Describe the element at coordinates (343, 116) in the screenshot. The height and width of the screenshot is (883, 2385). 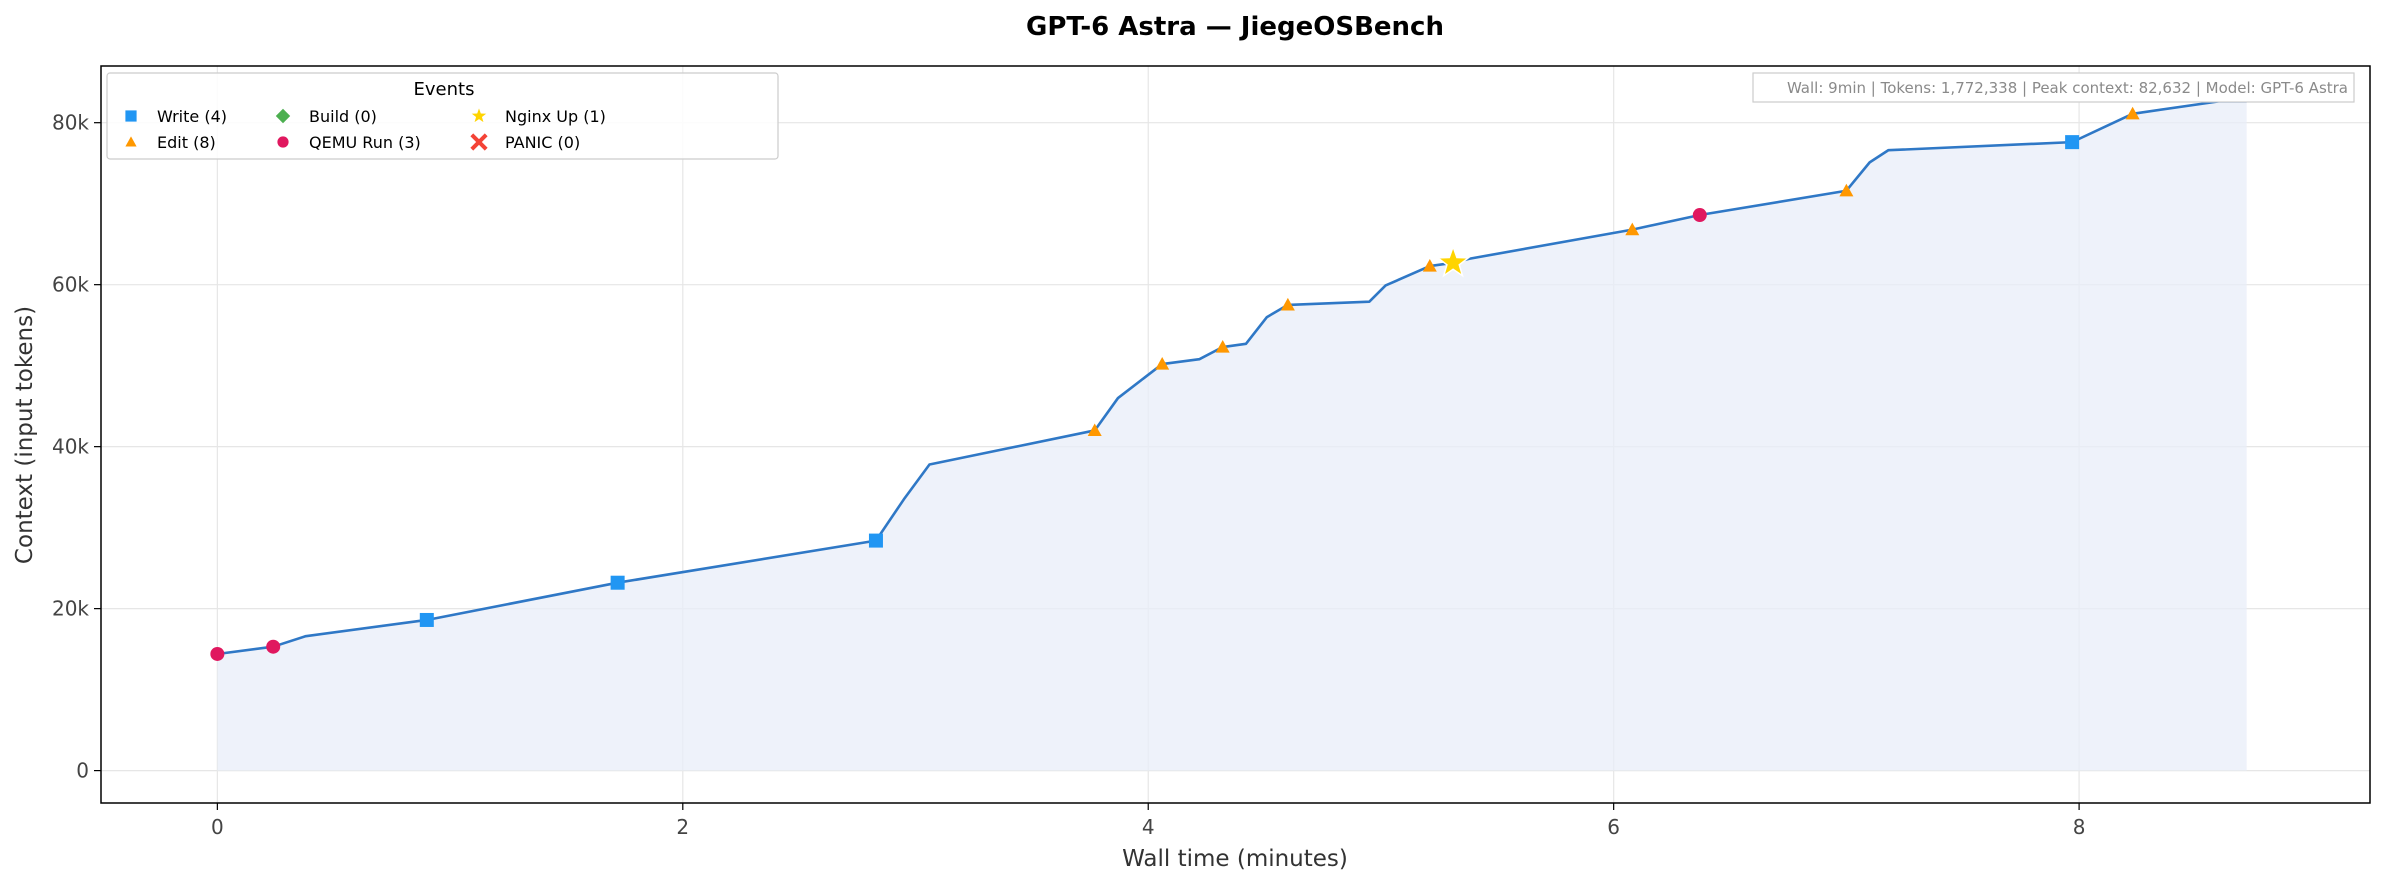
I see `legend-label-build: Build (0)` at that location.